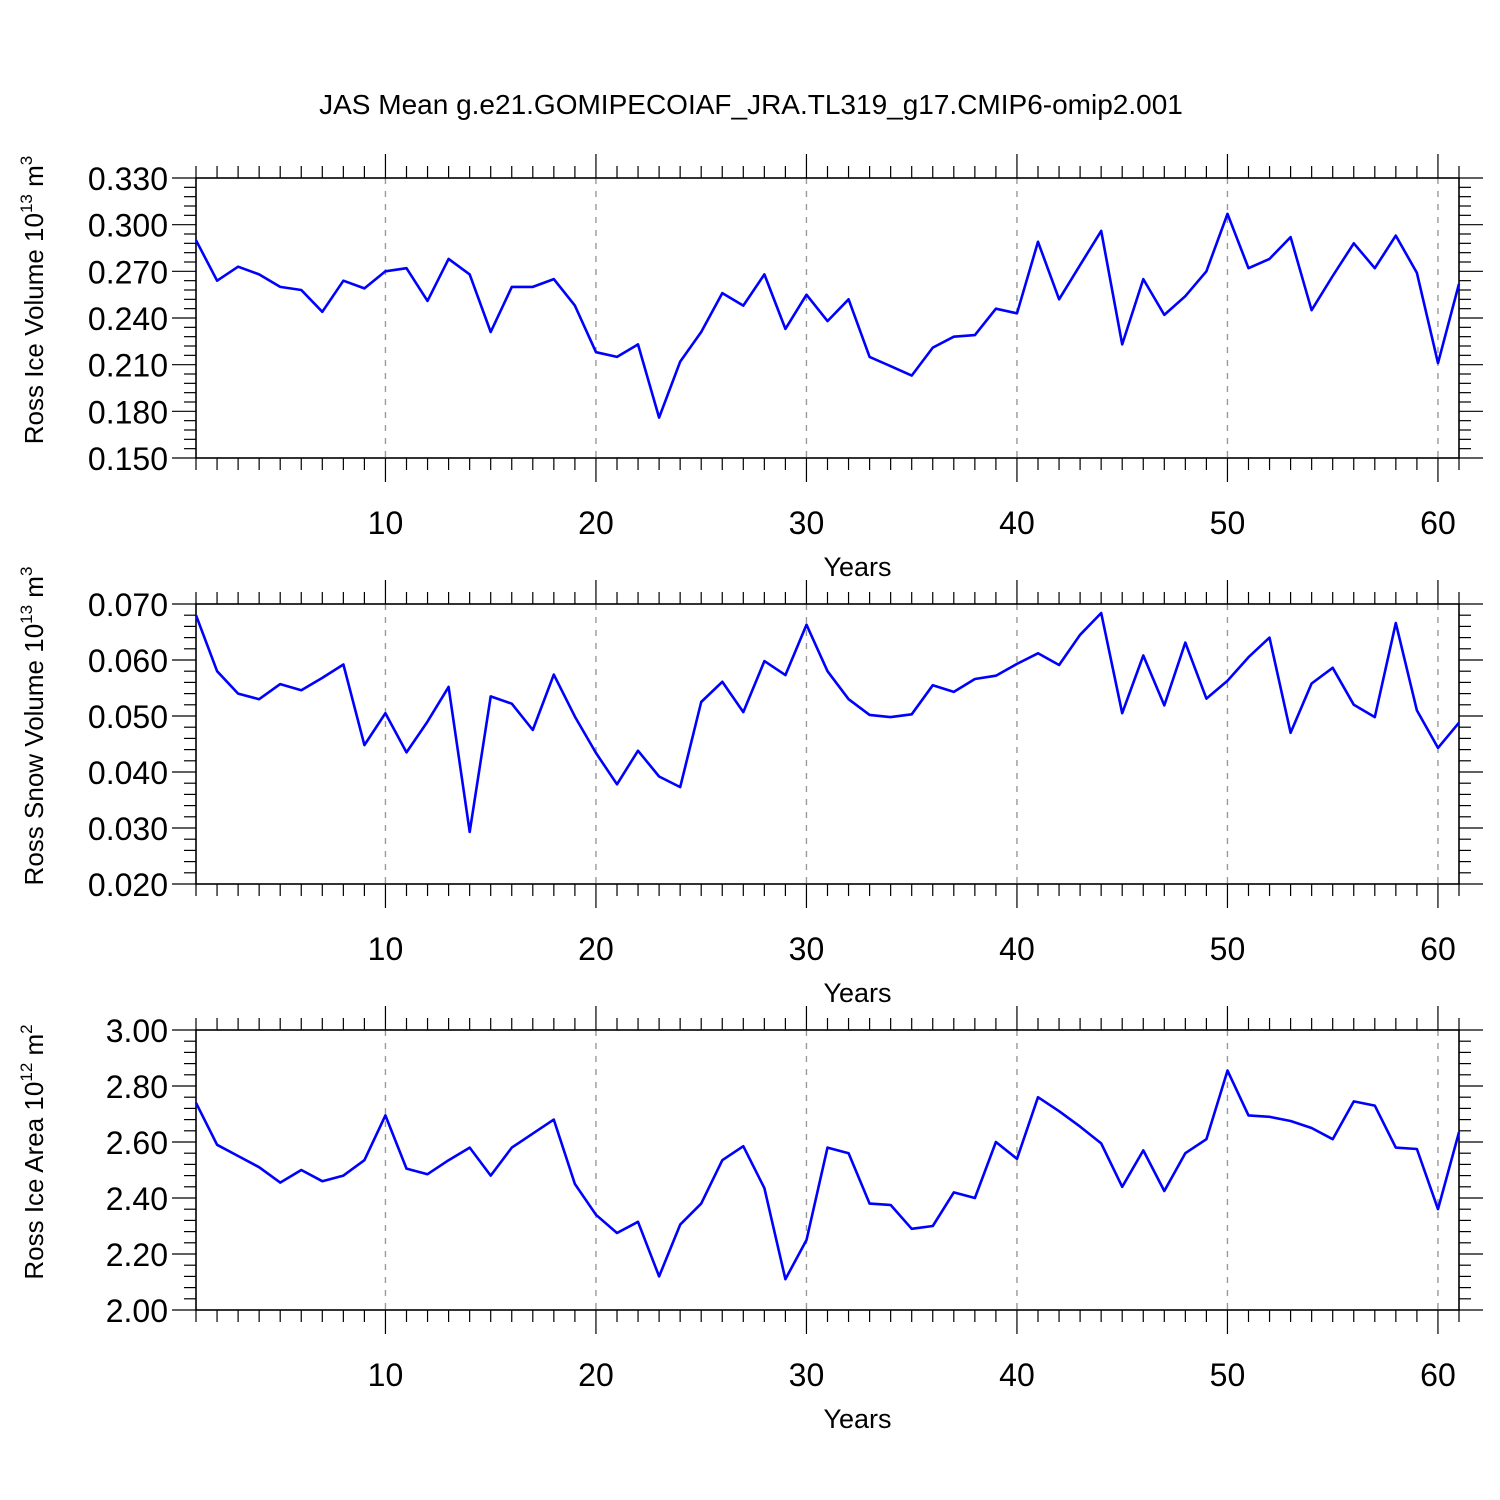 This screenshot has width=1500, height=1500. I want to click on y-tick-label: 0.050, so click(128, 717).